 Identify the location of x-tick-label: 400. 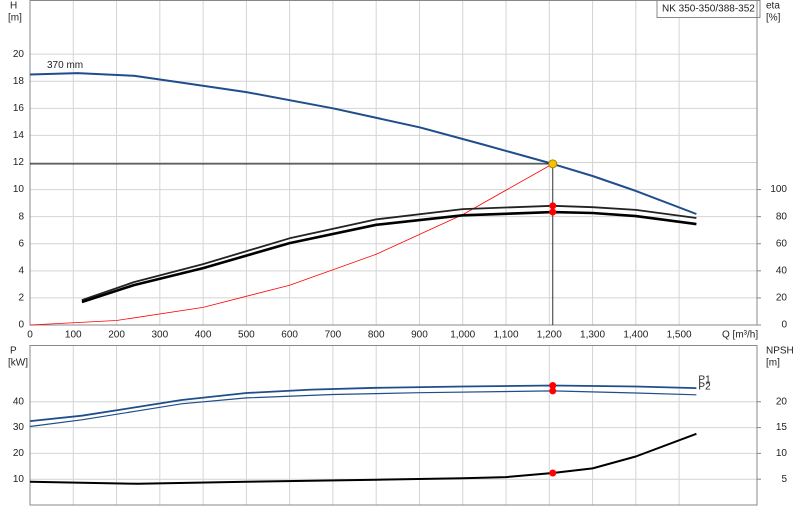
(203, 335).